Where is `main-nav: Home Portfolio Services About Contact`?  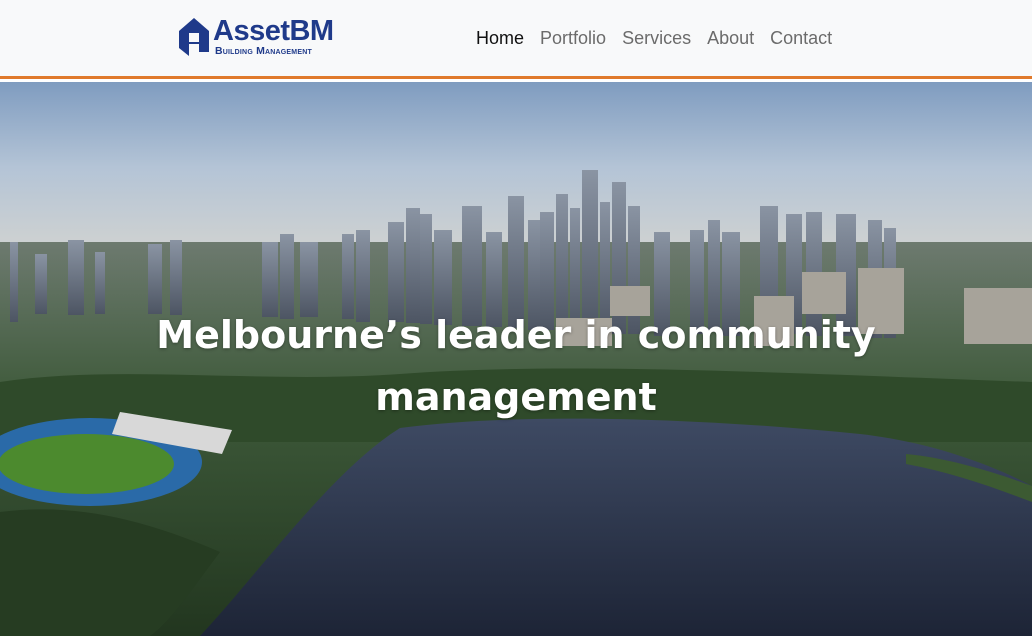 main-nav: Home Portfolio Services About Contact is located at coordinates (654, 38).